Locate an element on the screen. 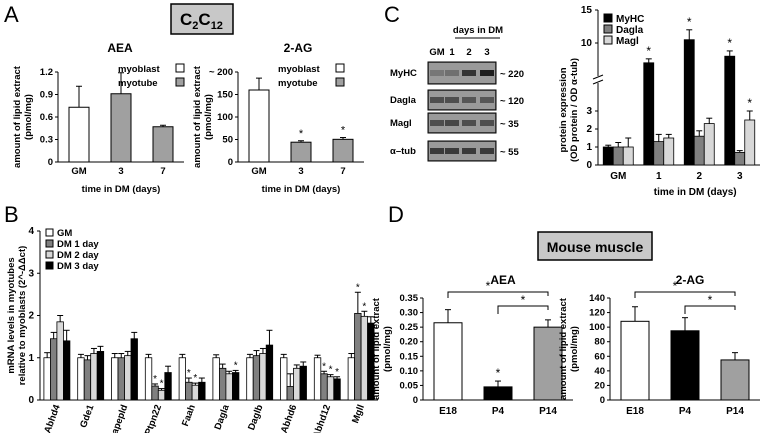 The width and height of the screenshot is (768, 433). blot-lane-label: 3 is located at coordinates (486, 52).